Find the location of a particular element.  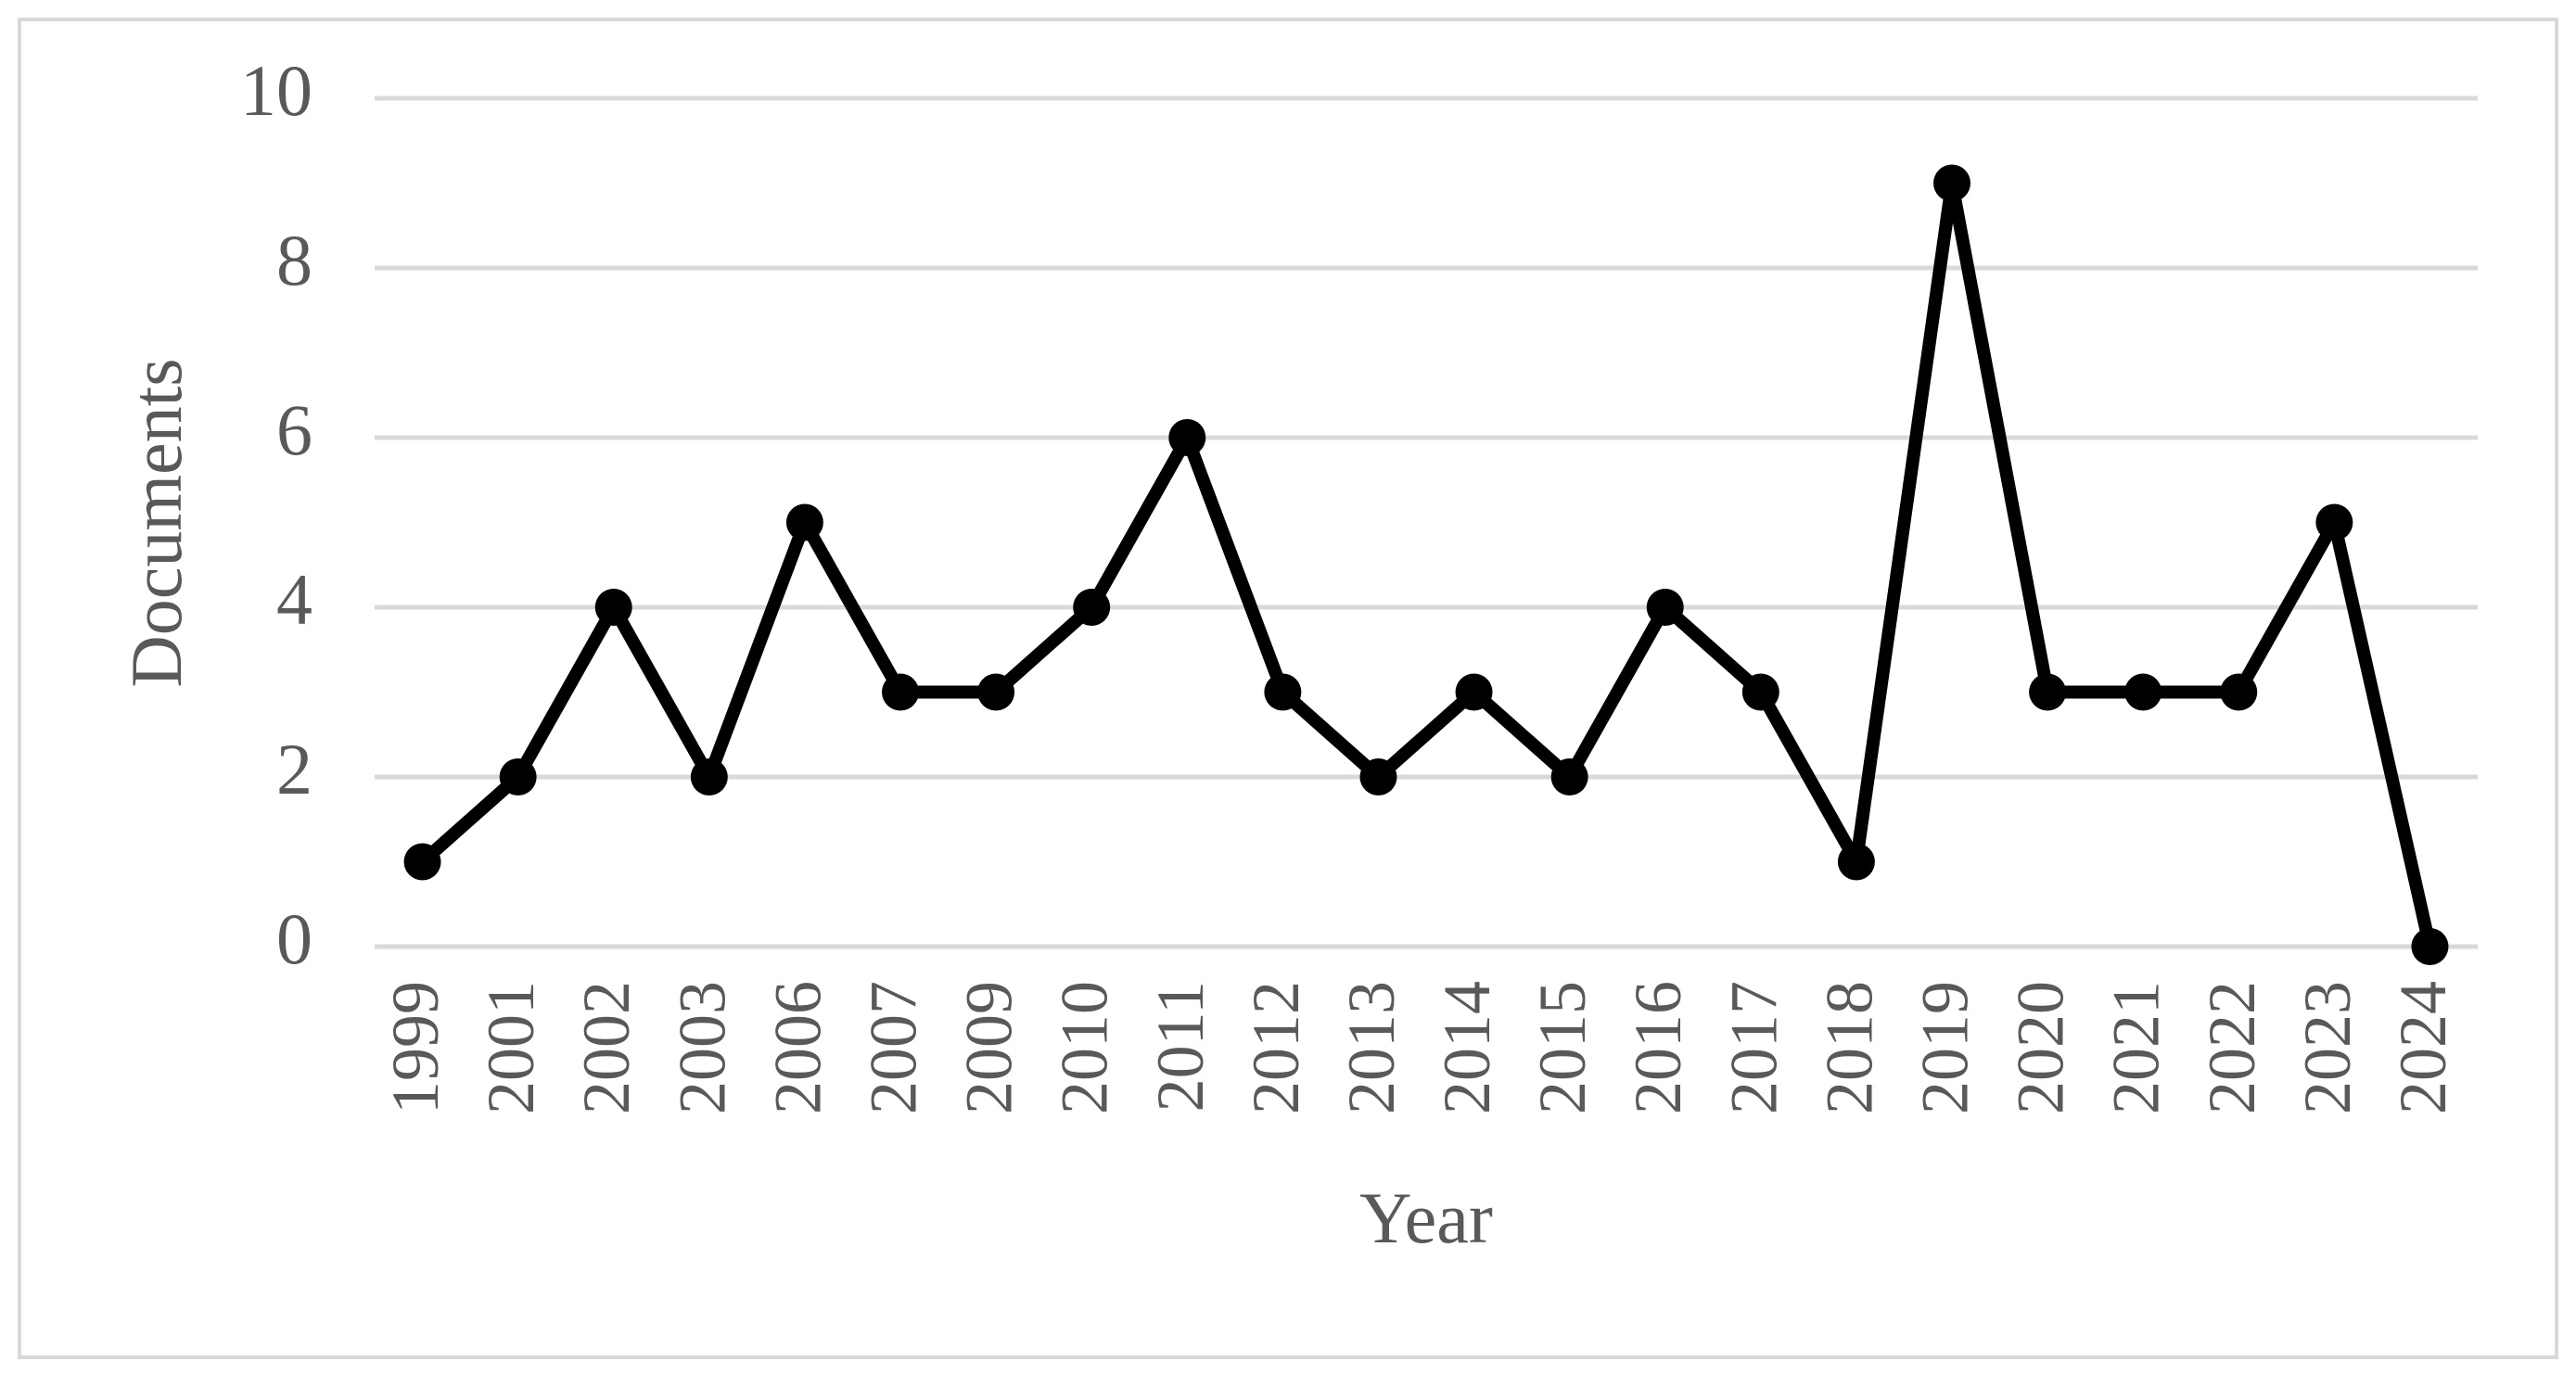

x-tick-label: 2003 is located at coordinates (702, 1047).